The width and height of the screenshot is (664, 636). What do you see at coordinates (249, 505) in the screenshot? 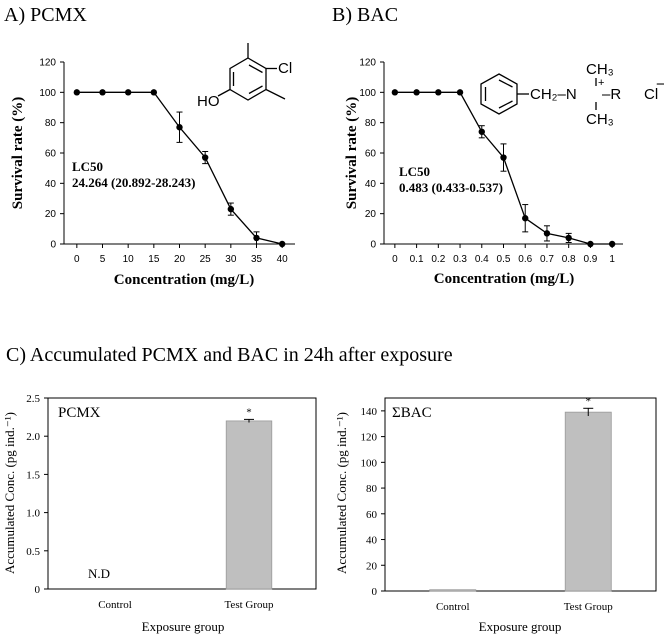
I see `chart-c1-bar` at bounding box center [249, 505].